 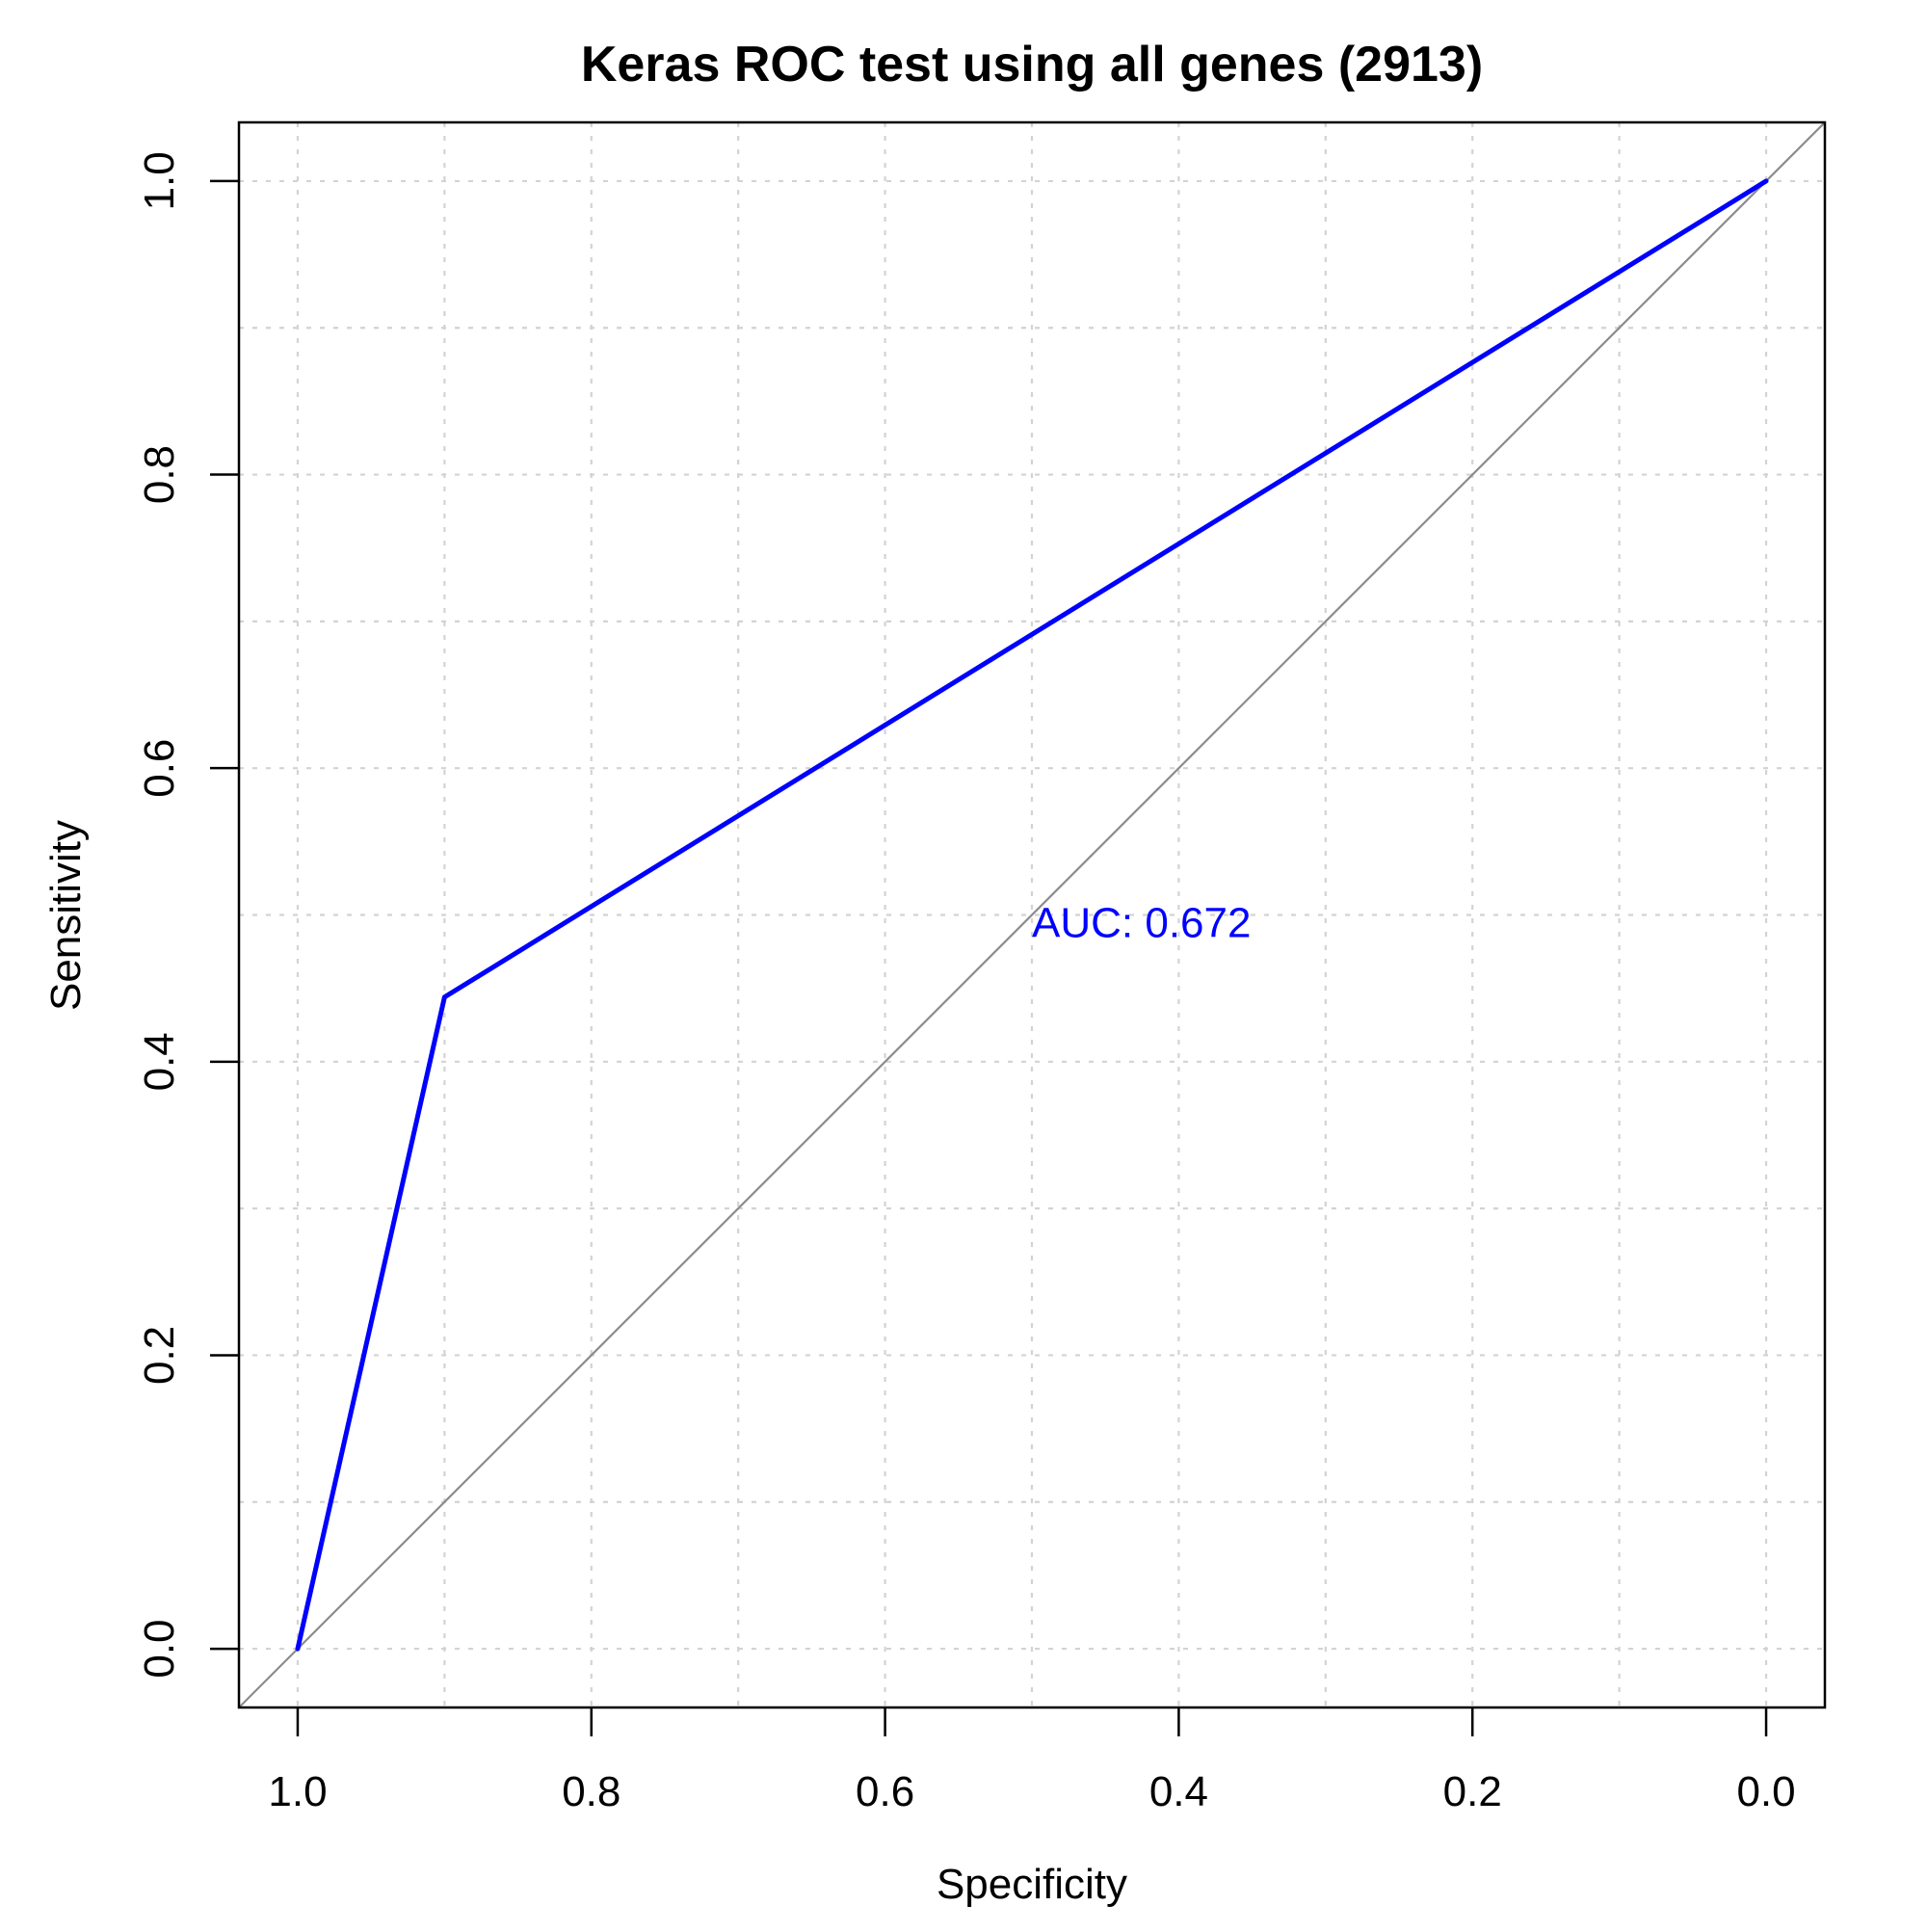 I want to click on auc-annotation: AUC: 0.672, so click(x=1141, y=922).